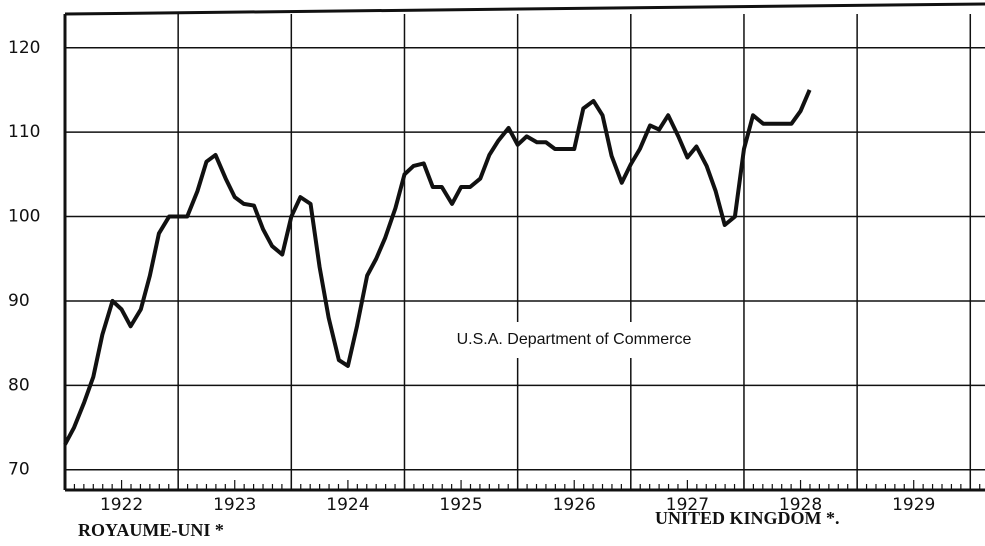 The image size is (985, 546). I want to click on caption-left: ROYAUME-UNI *, so click(151, 530).